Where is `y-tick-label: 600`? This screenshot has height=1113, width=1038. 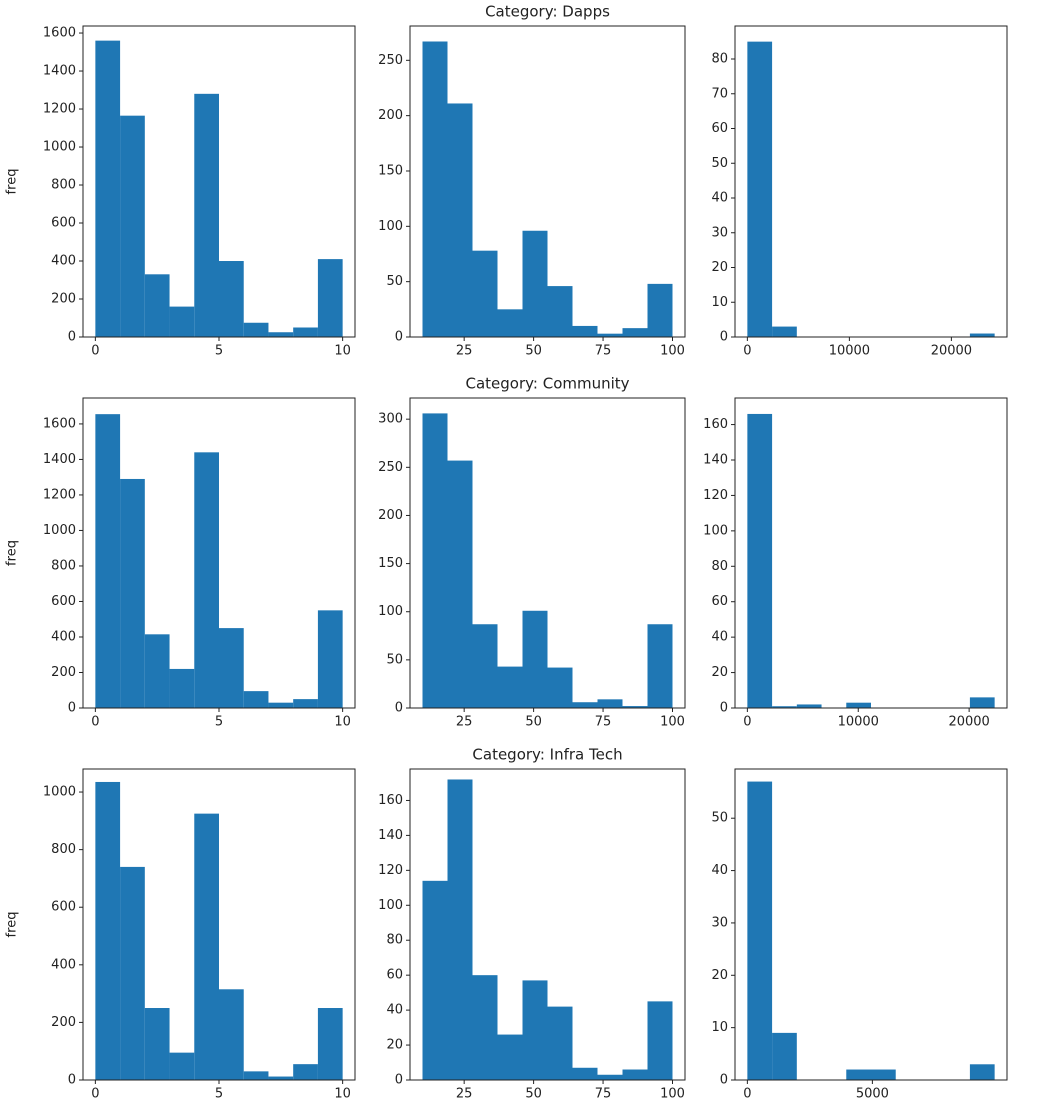
y-tick-label: 600 is located at coordinates (63, 223).